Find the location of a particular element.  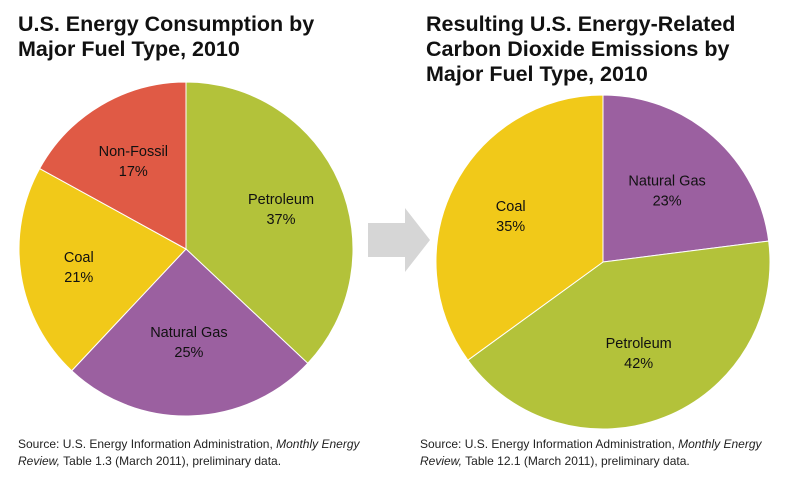

left-slice-value-coal: 21% is located at coordinates (78, 278).